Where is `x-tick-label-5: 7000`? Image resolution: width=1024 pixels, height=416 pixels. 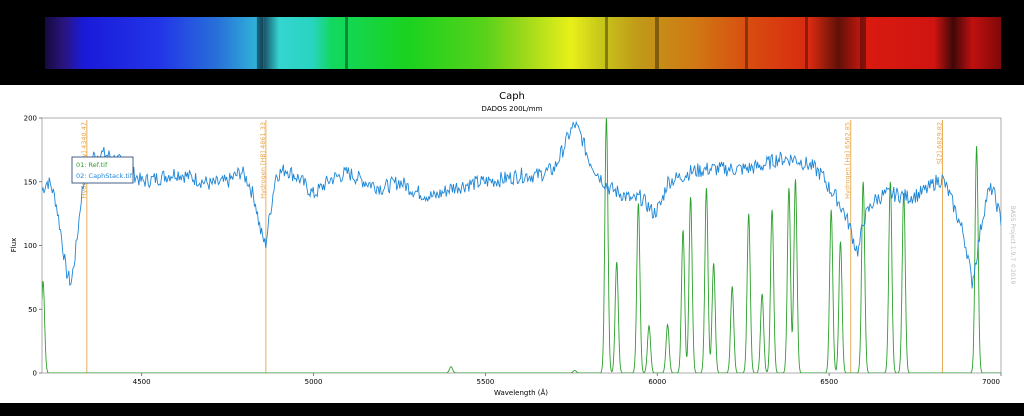 x-tick-label-5: 7000 is located at coordinates (991, 382).